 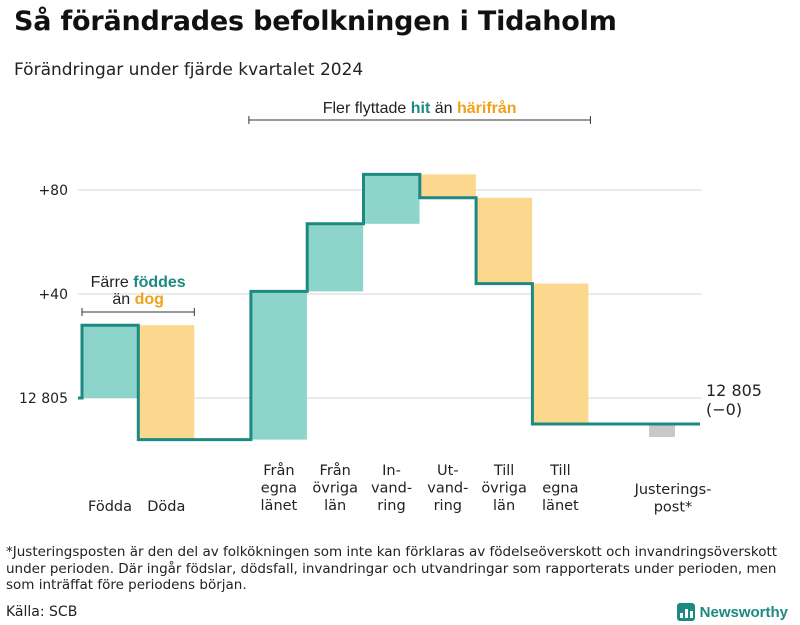 I want to click on category-label-utvandring: vand-, so click(x=447, y=489).